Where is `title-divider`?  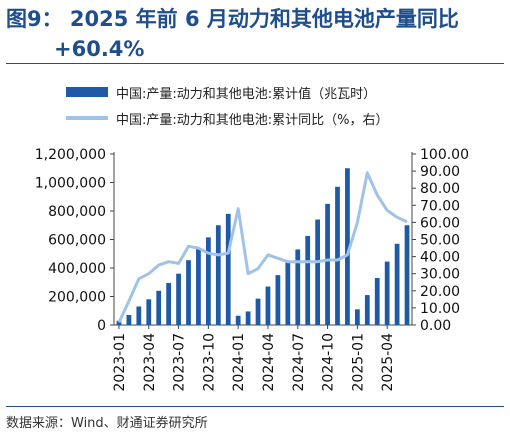
title-divider is located at coordinates (255, 63).